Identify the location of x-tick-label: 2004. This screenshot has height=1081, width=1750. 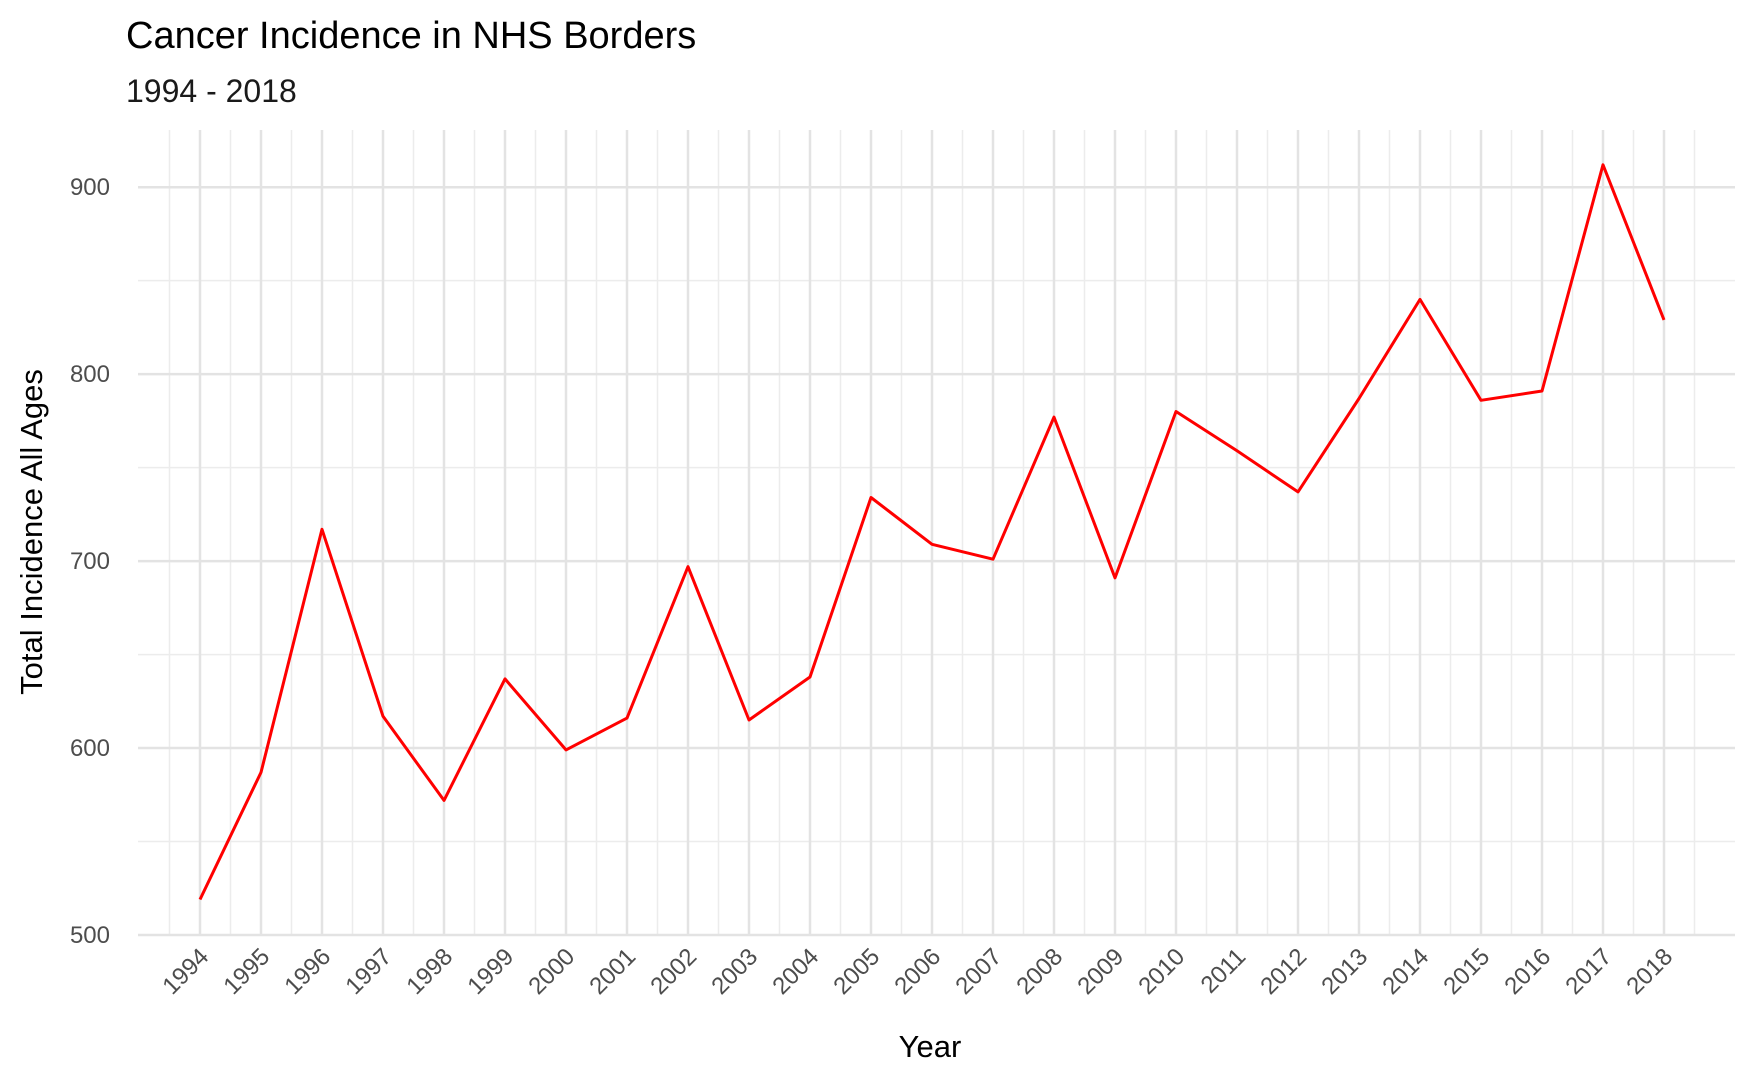
(795, 971).